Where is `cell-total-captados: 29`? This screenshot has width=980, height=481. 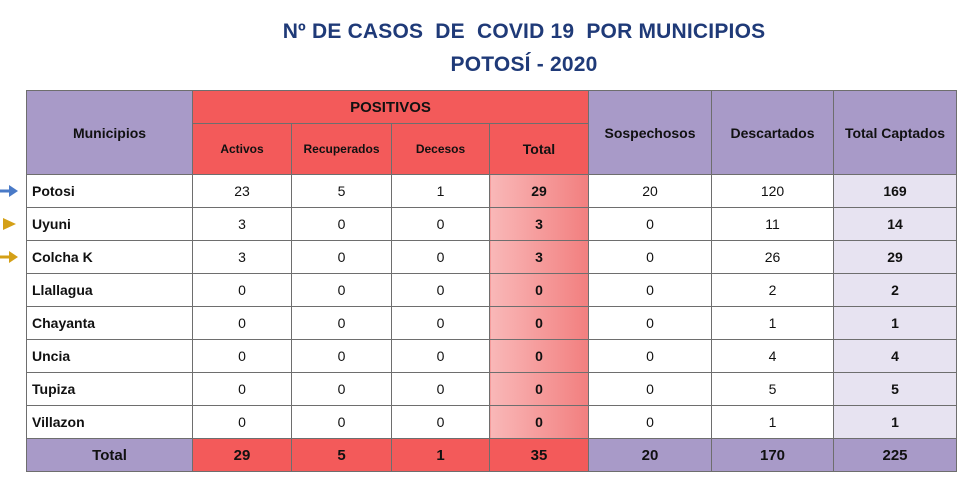 cell-total-captados: 29 is located at coordinates (895, 257).